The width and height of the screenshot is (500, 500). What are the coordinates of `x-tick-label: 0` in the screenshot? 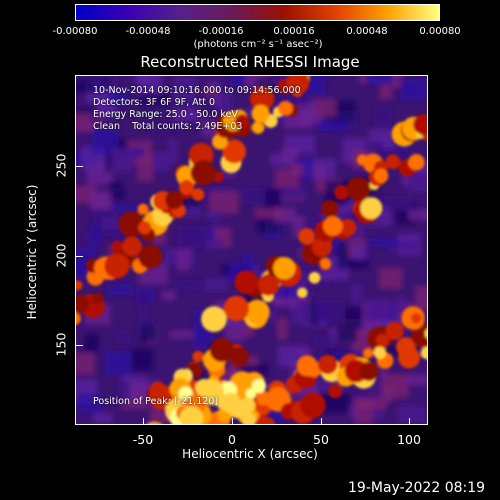 It's located at (232, 439).